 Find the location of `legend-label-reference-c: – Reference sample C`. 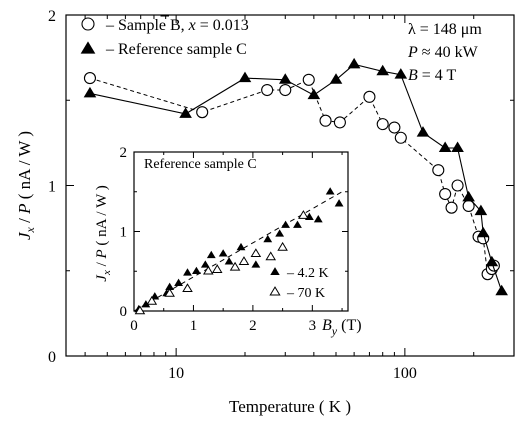

legend-label-reference-c: – Reference sample C is located at coordinates (176, 49).